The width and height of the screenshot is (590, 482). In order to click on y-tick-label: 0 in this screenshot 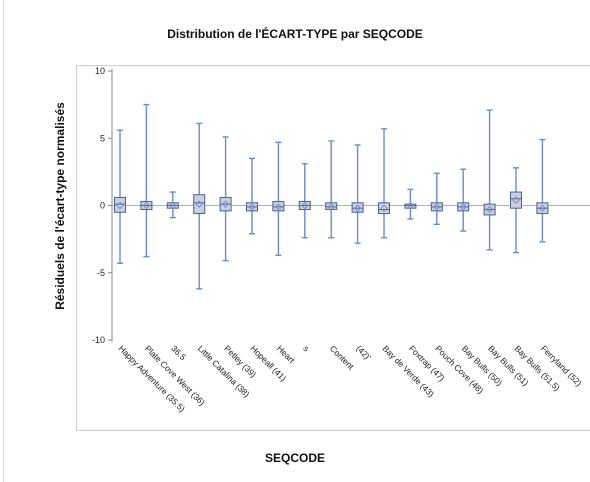, I will do `click(102, 206)`.